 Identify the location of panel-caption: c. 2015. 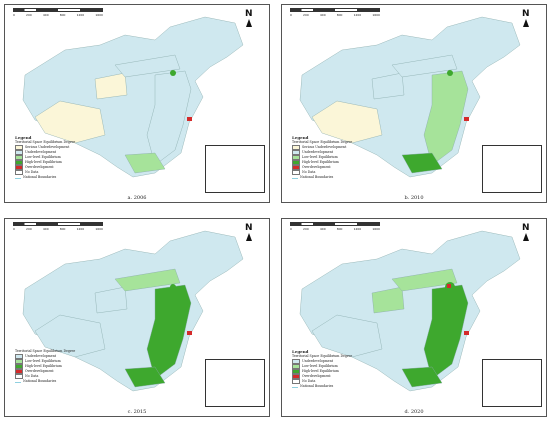
(137, 412).